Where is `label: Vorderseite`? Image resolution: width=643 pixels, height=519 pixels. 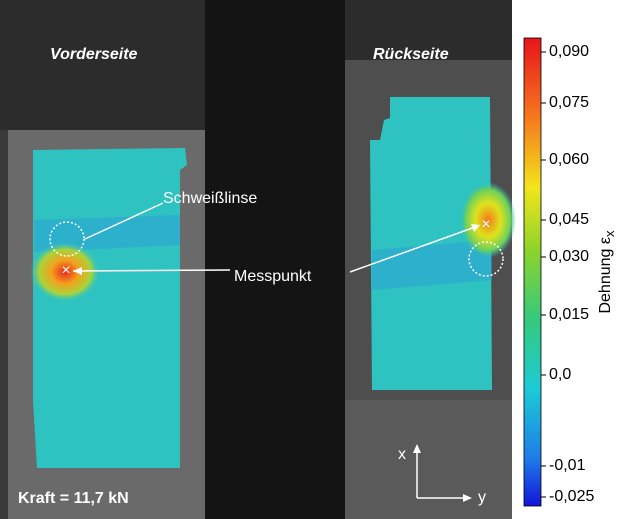 label: Vorderseite is located at coordinates (94, 54).